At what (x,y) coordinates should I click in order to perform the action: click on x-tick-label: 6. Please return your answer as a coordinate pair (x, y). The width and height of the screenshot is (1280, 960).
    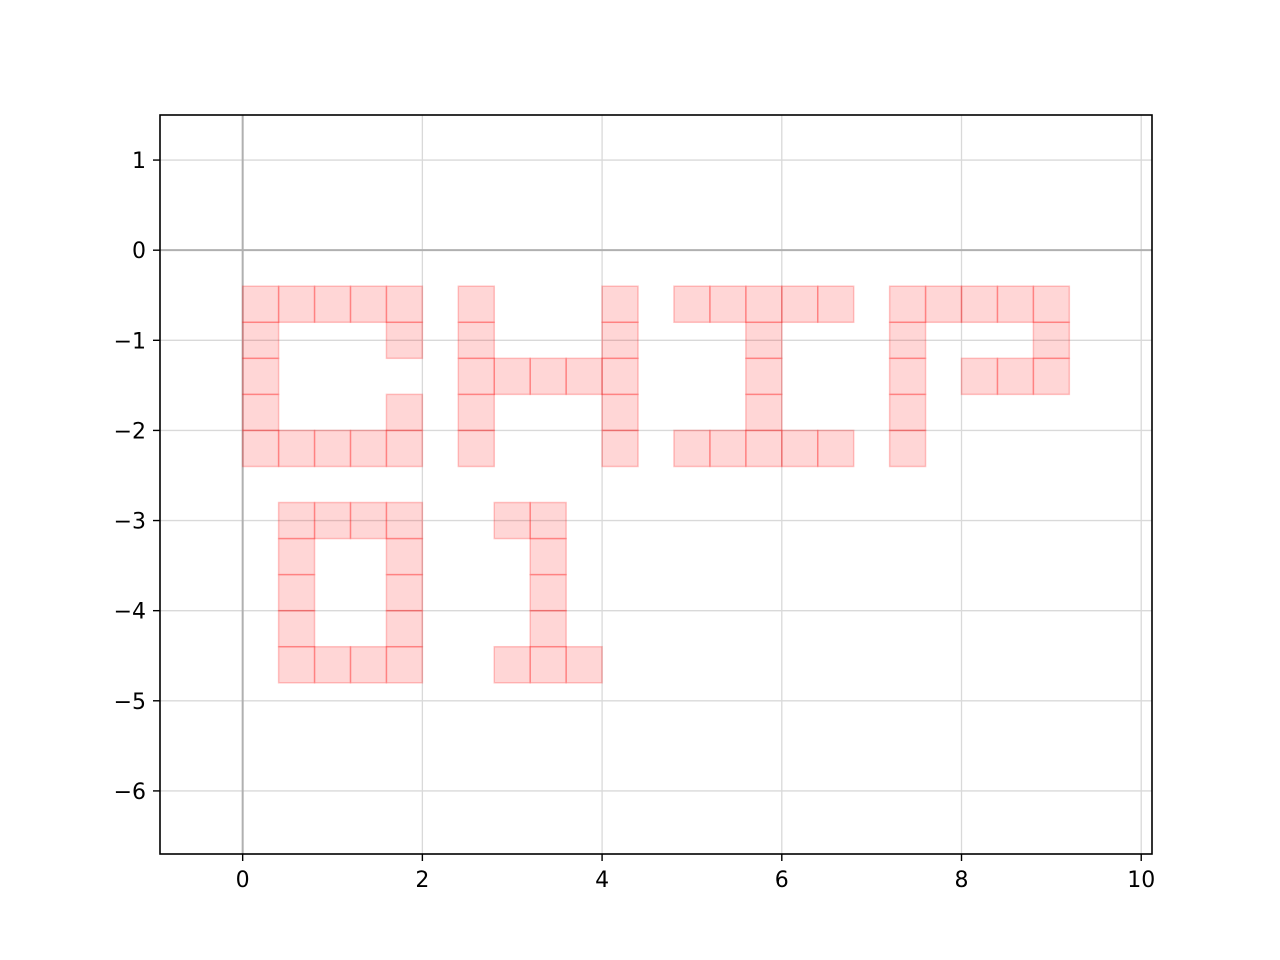
    Looking at the image, I should click on (782, 880).